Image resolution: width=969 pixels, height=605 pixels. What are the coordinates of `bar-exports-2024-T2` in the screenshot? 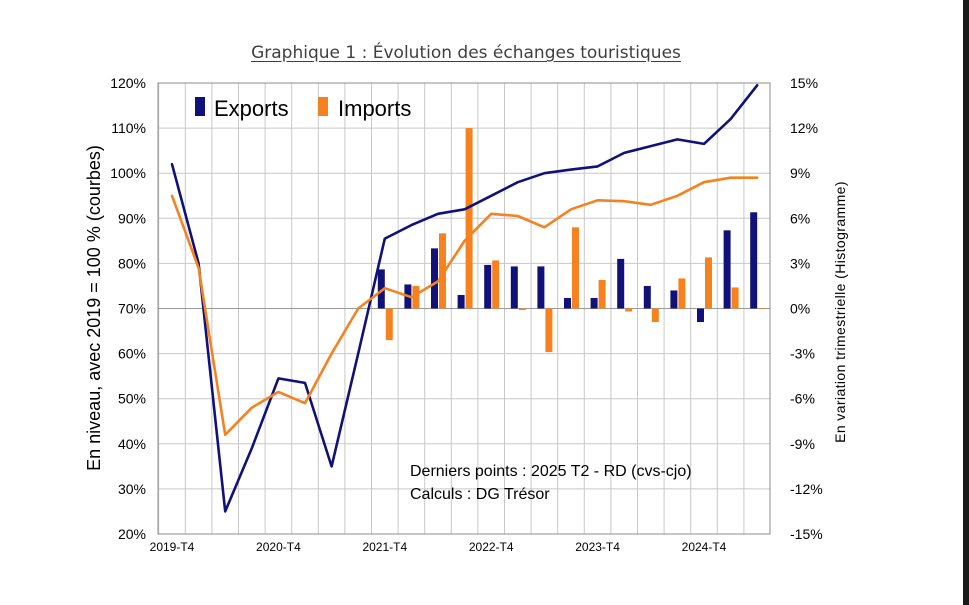 It's located at (647, 297).